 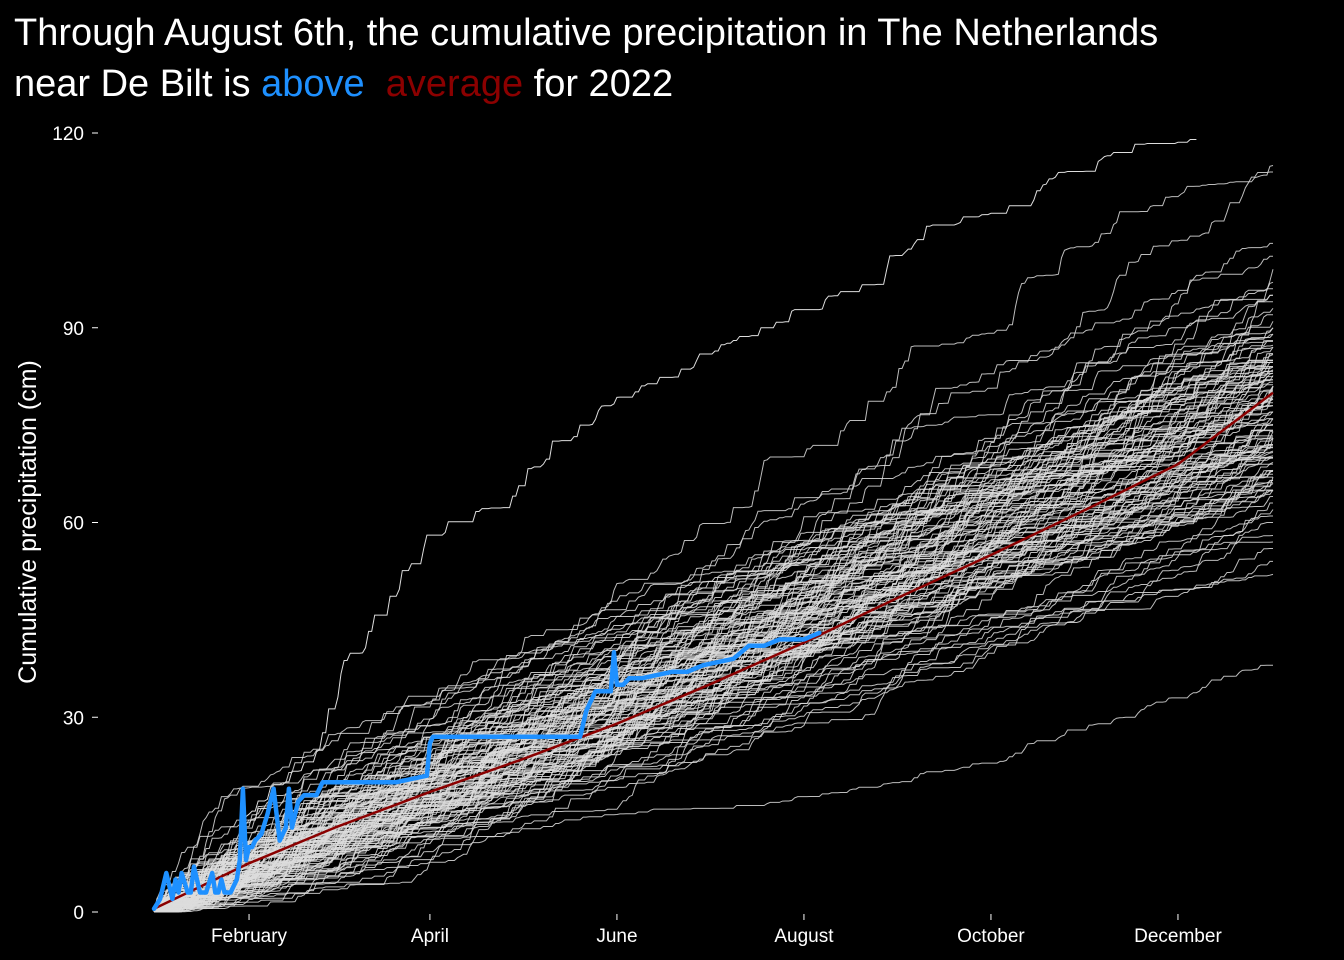 I want to click on y-axis-title: Cumulative precipitation (cm), so click(x=28, y=522).